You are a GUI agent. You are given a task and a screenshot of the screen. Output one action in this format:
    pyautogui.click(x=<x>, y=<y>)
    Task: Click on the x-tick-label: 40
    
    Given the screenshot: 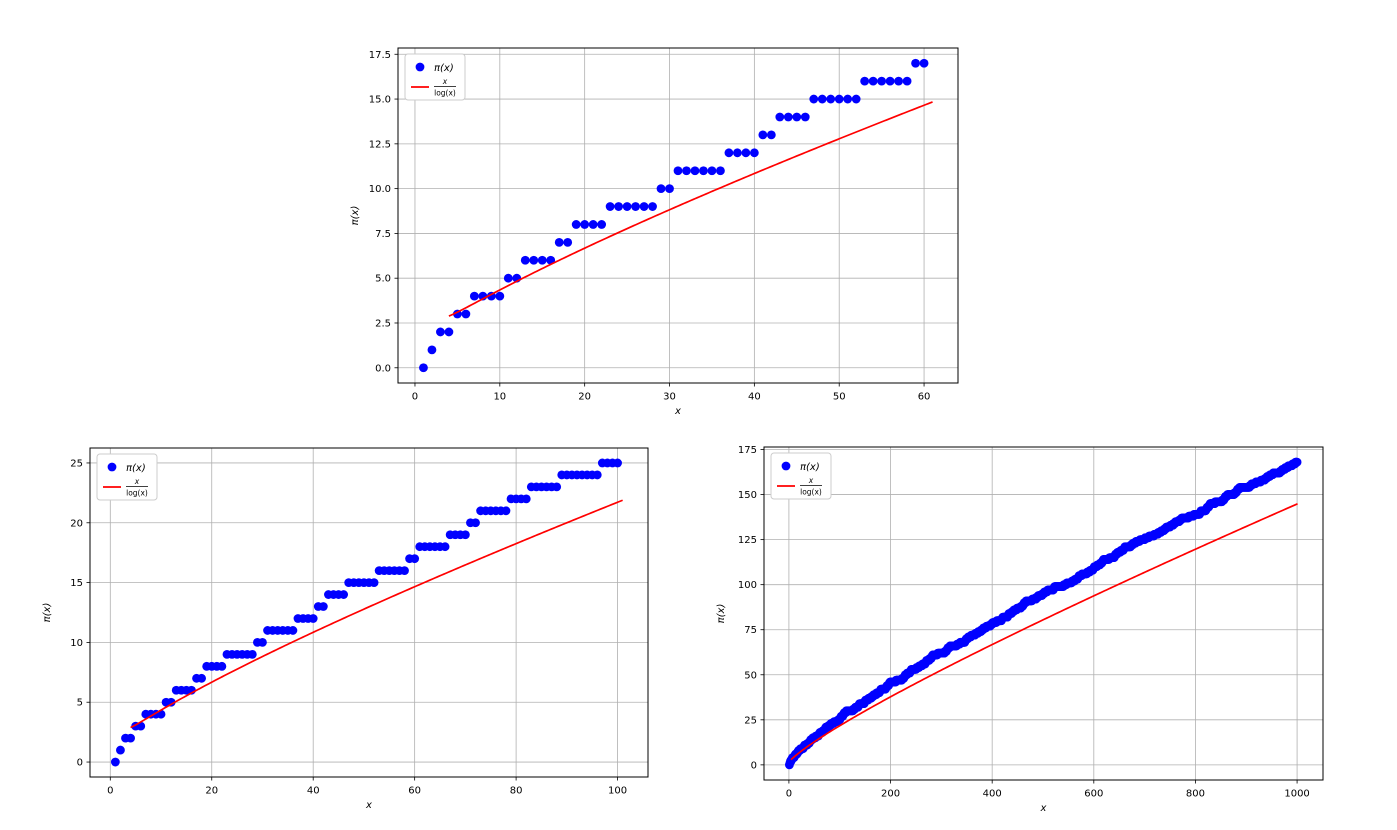 What is the action you would take?
    pyautogui.click(x=313, y=791)
    